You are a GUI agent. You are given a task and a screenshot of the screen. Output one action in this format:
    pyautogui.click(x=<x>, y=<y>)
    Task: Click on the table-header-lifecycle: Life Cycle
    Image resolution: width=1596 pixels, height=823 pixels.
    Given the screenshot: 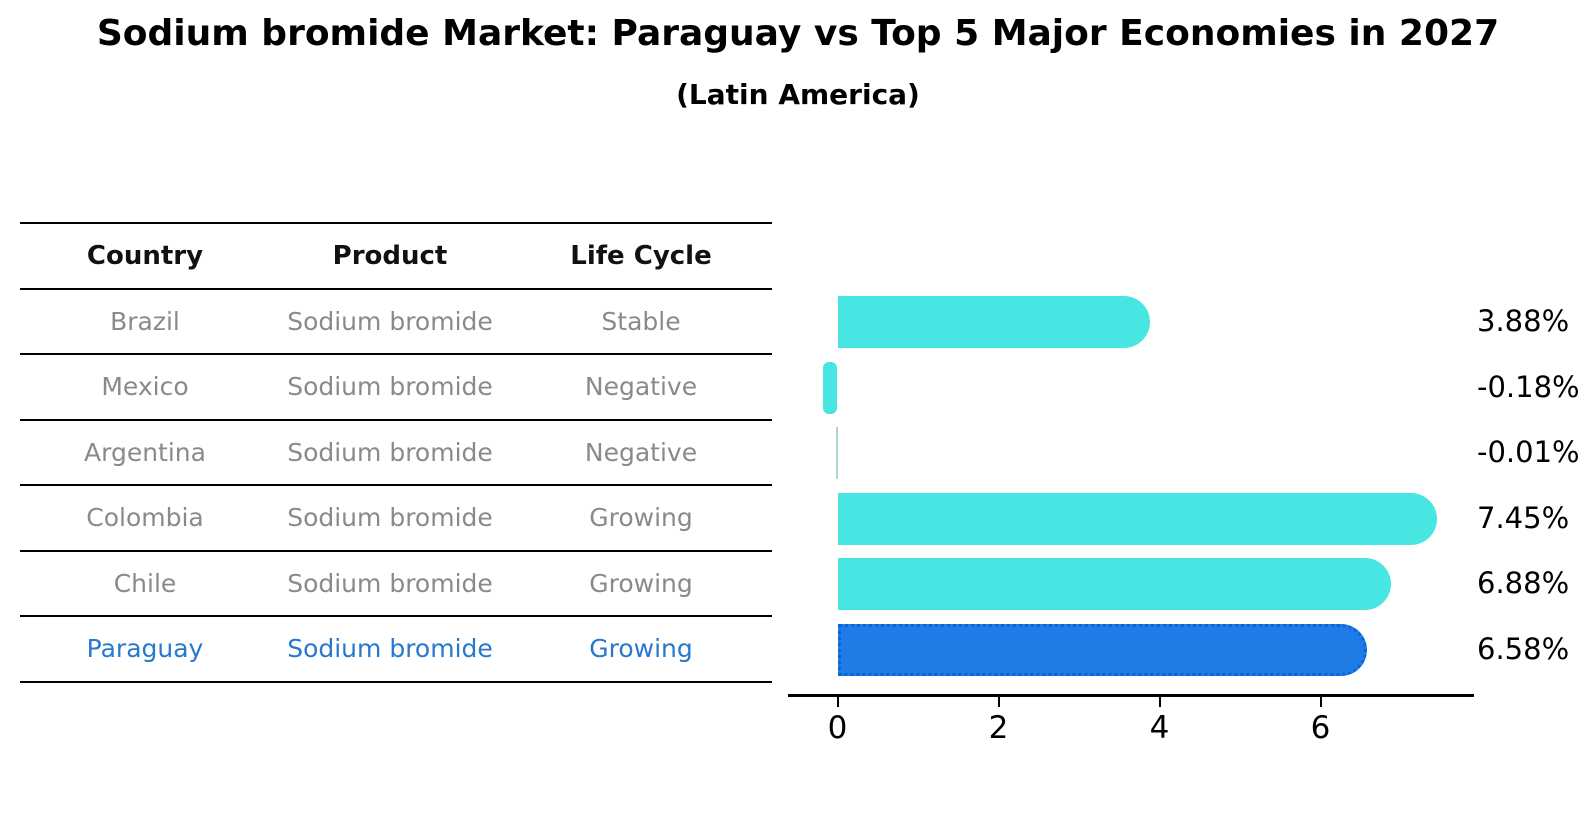 What is the action you would take?
    pyautogui.click(x=641, y=255)
    